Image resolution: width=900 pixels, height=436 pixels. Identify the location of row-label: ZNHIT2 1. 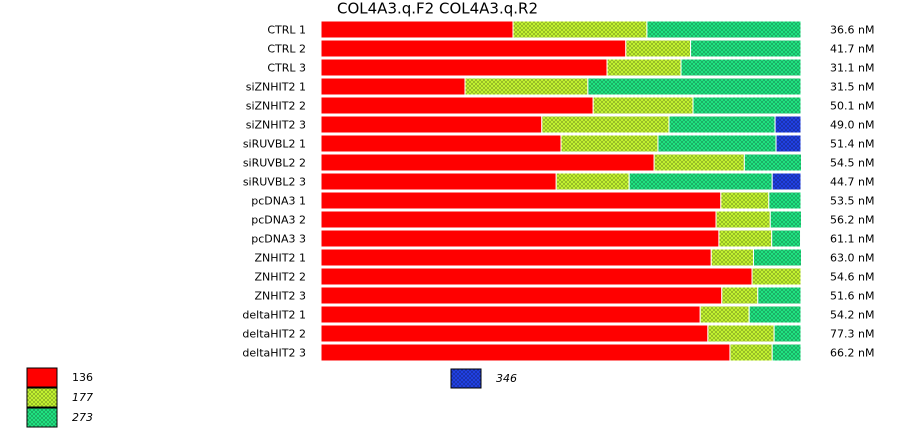
(281, 258).